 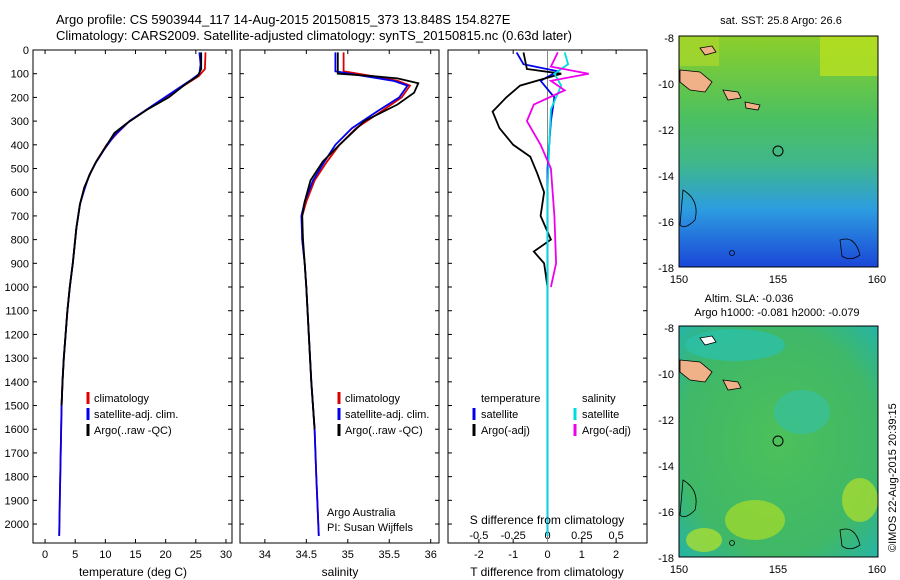 What do you see at coordinates (17, 454) in the screenshot?
I see `y-tick-label: 1700` at bounding box center [17, 454].